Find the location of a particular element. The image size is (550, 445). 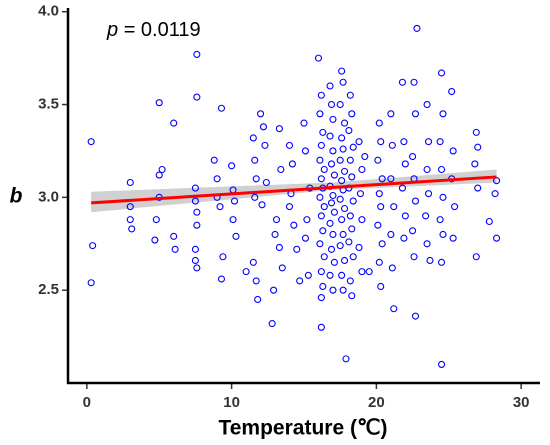

x-tick-label: 0 is located at coordinates (87, 402).